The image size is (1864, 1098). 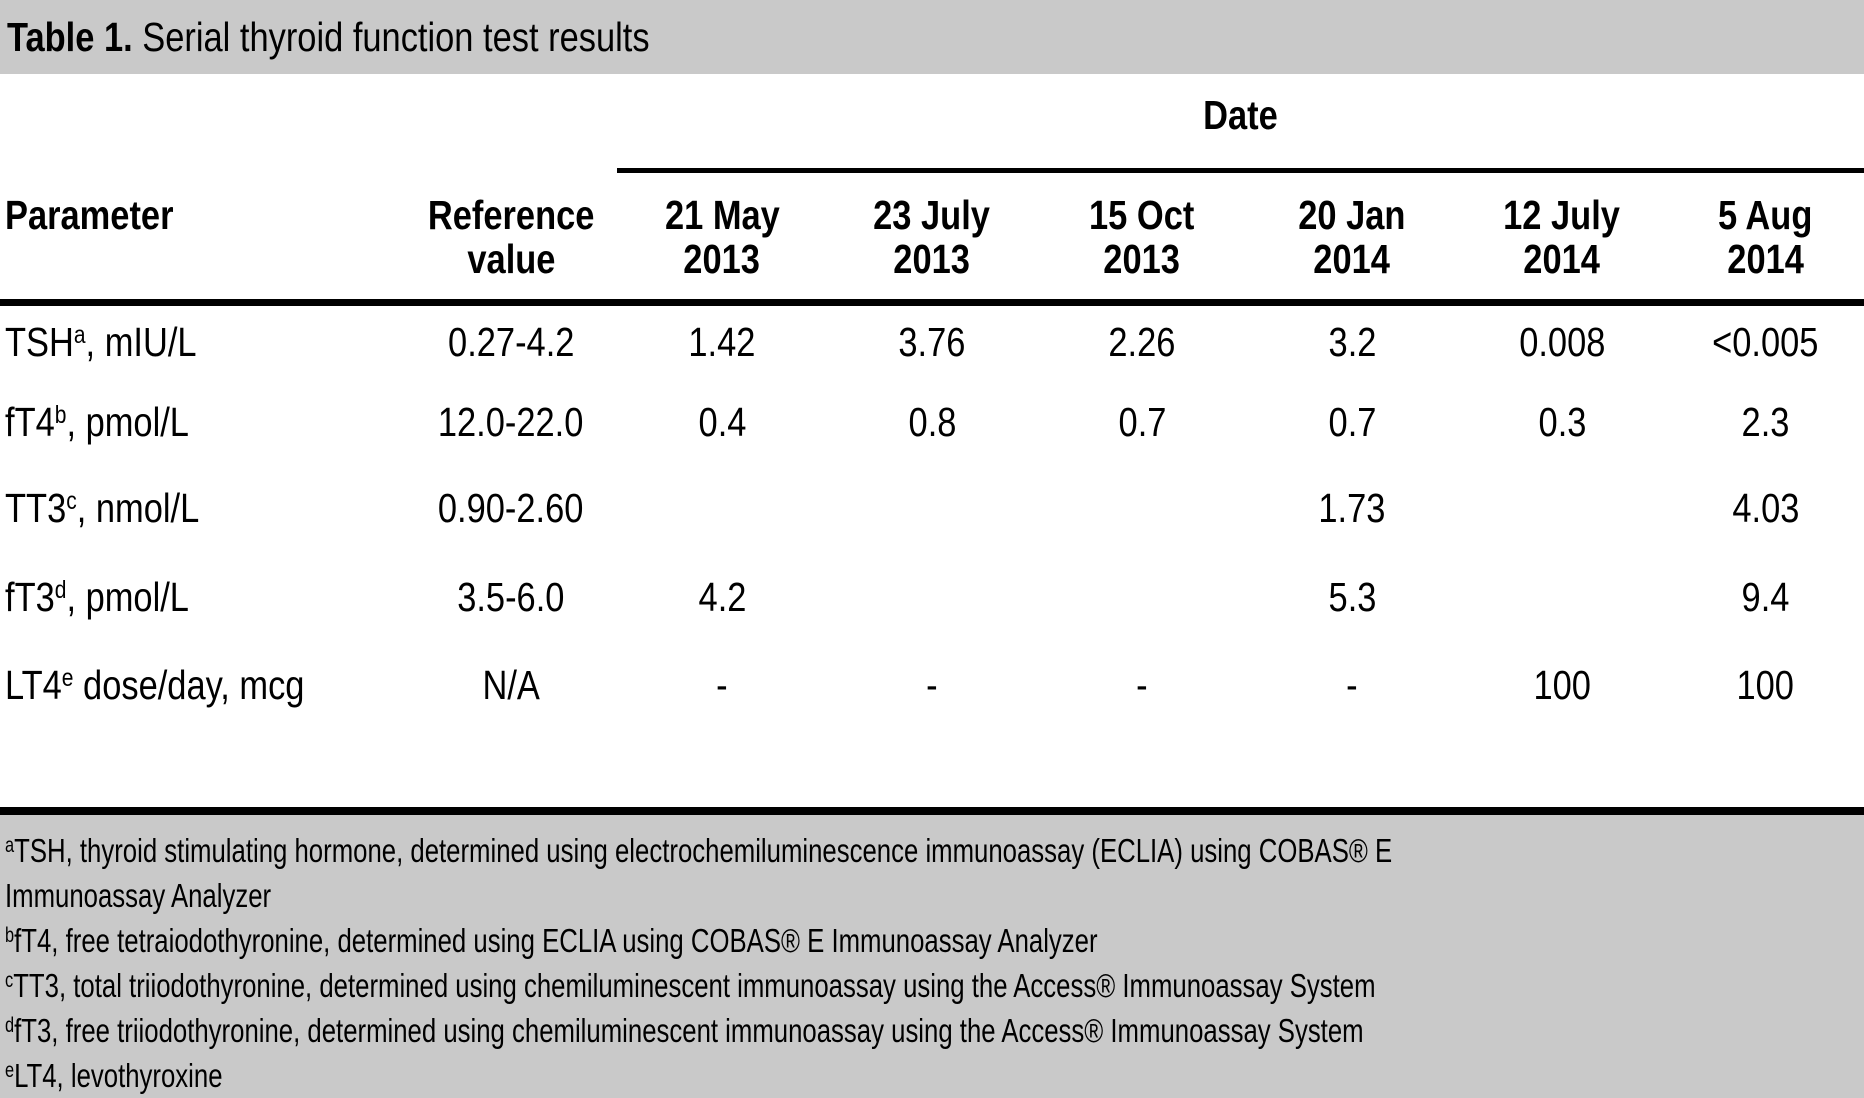 I want to click on column-header-date-12-july-2014: 12 July 2014, so click(x=1562, y=237).